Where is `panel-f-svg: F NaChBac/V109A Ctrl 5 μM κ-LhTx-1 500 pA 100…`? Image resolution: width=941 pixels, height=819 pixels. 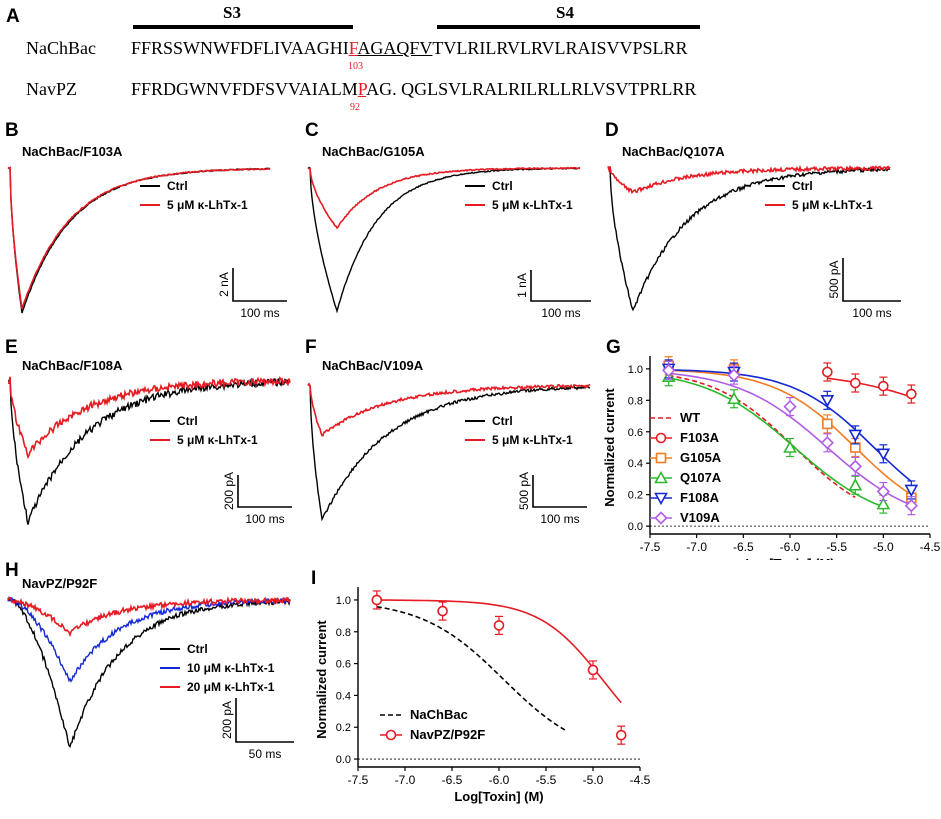
panel-f-svg: F NaChBac/V109A Ctrl 5 μM κ-LhTx-1 500 pA 100… is located at coordinates (448, 431).